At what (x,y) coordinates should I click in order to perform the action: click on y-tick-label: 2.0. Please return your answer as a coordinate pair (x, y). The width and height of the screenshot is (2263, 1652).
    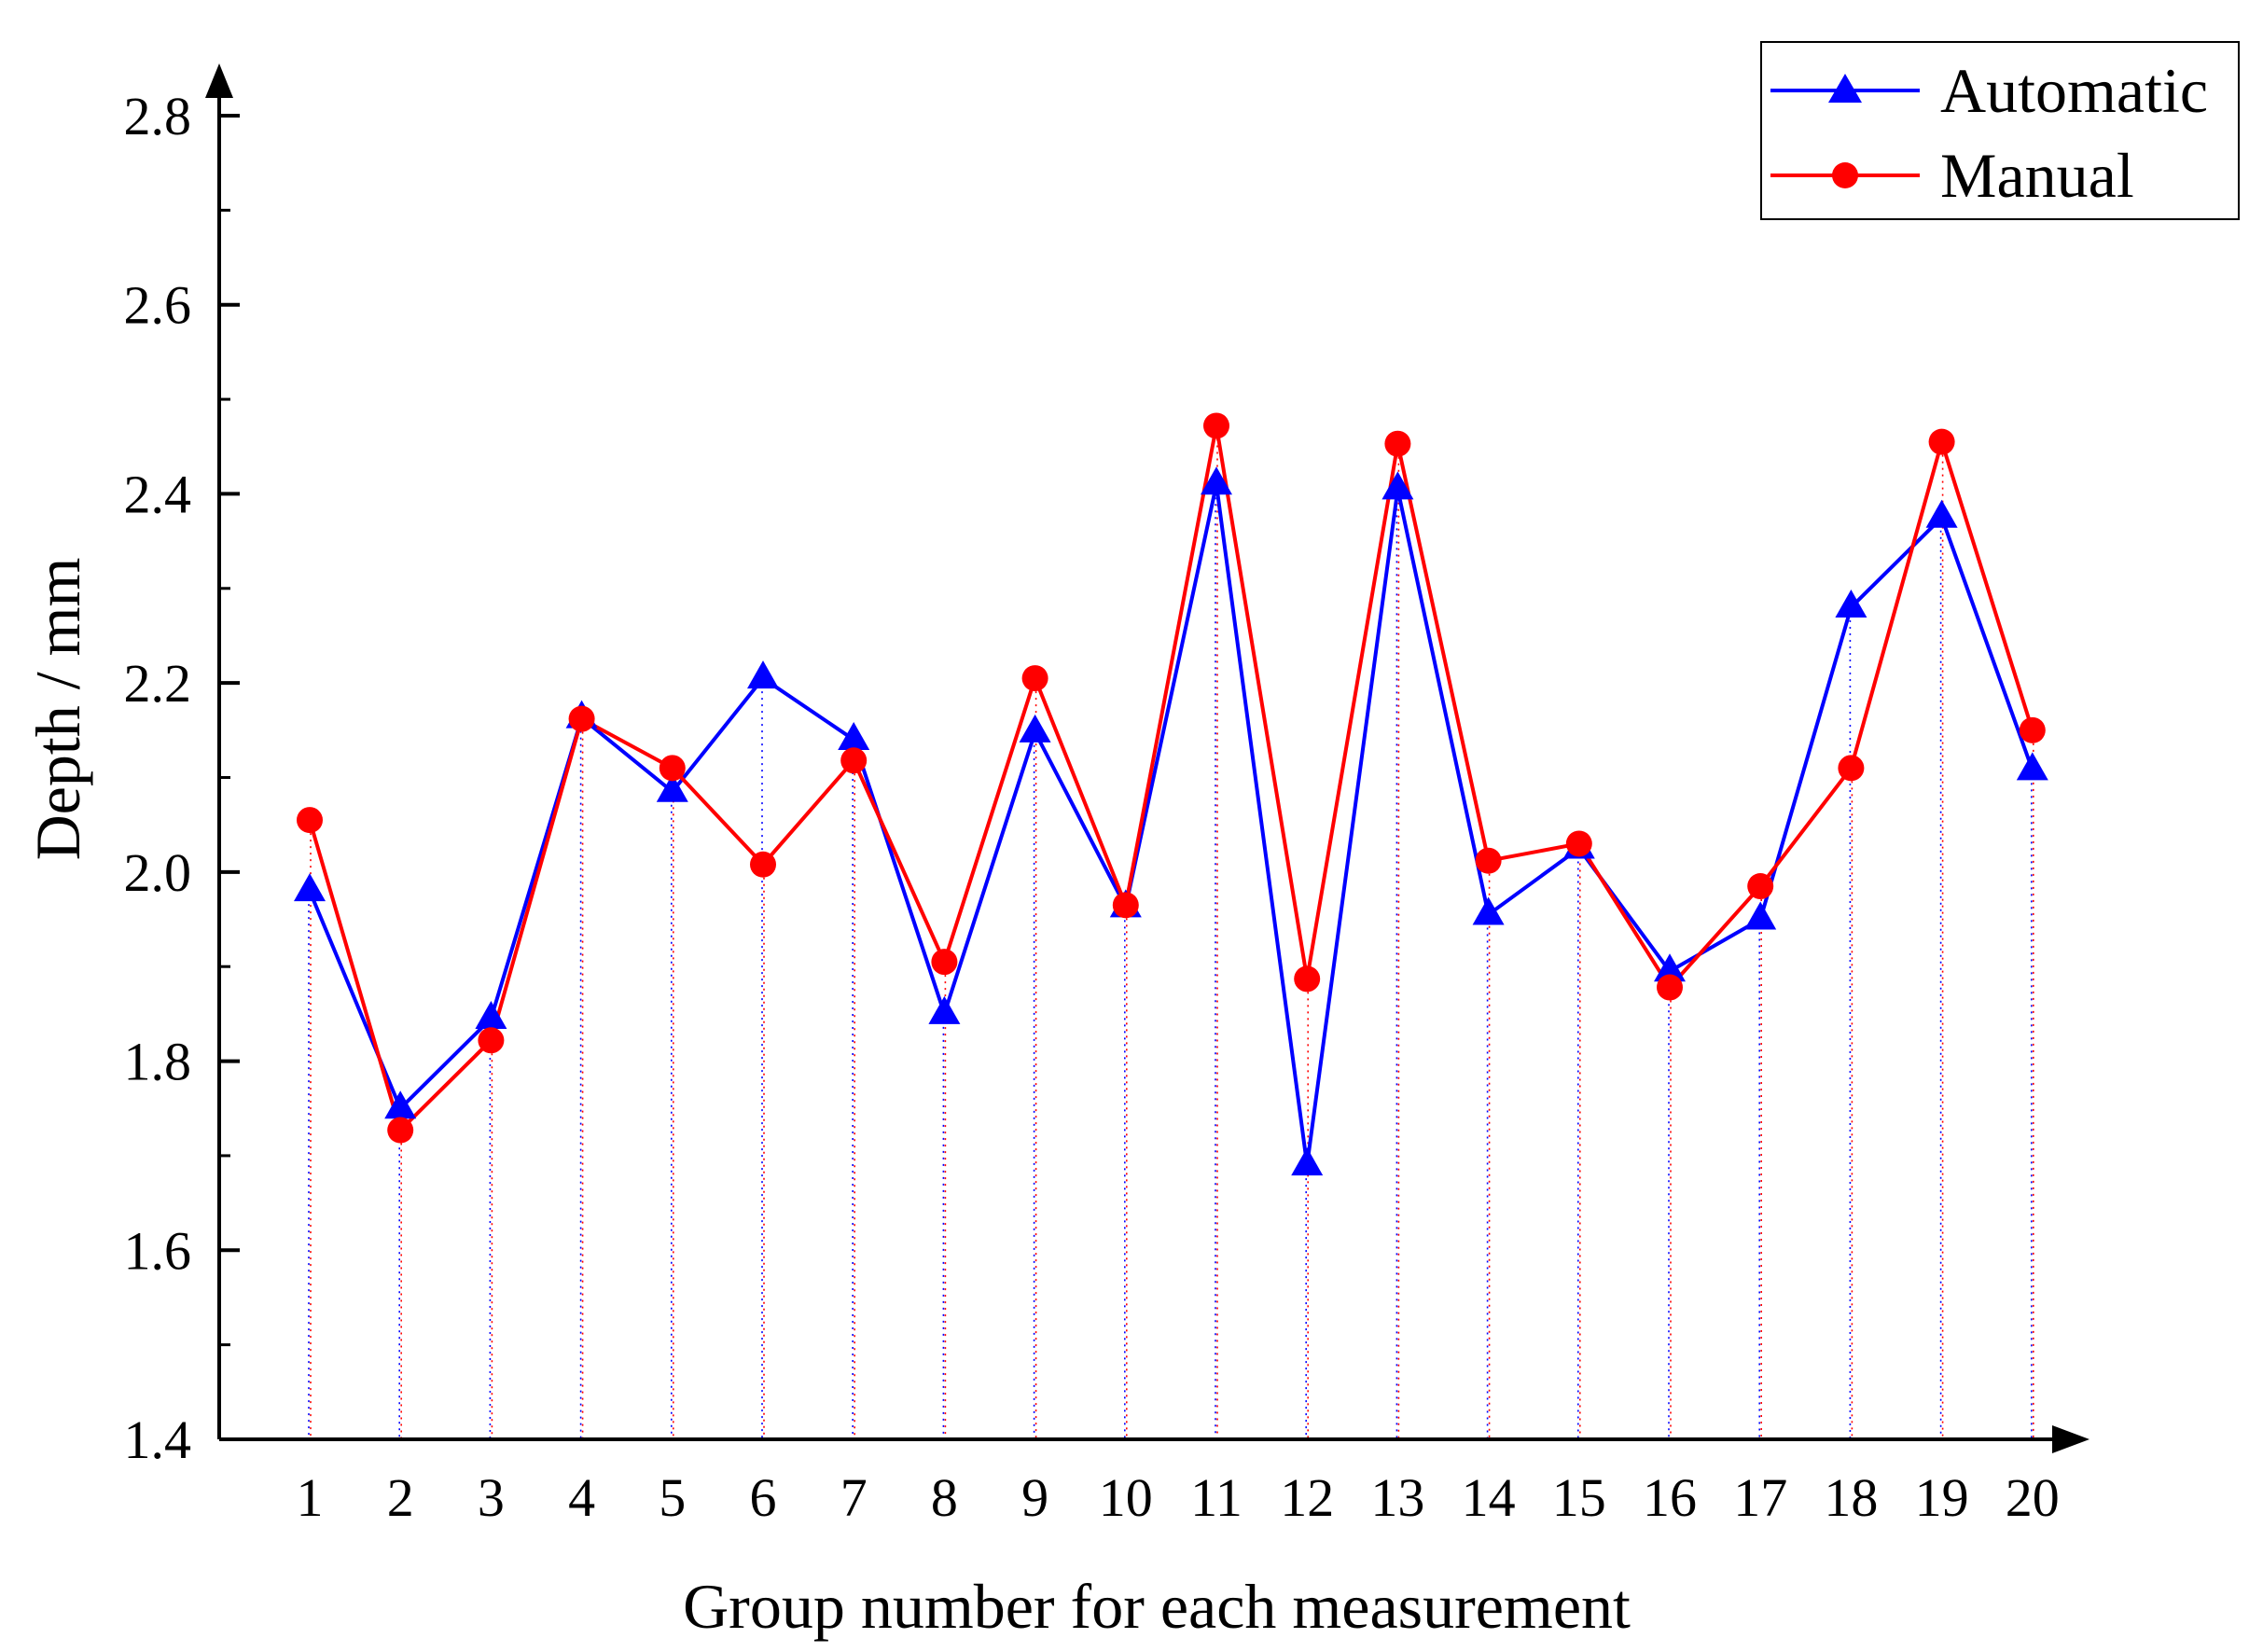
    Looking at the image, I should click on (158, 873).